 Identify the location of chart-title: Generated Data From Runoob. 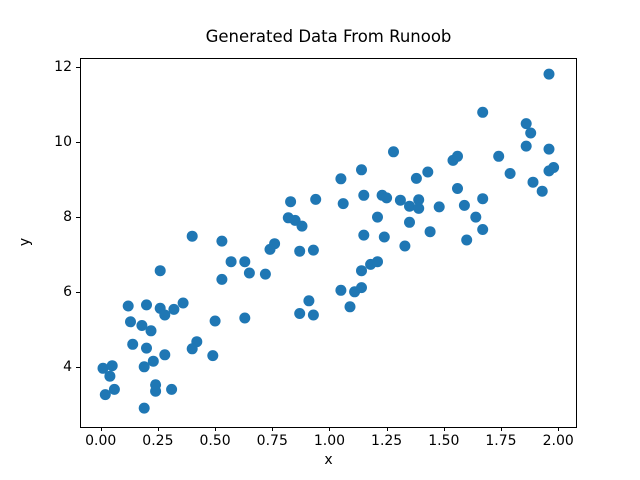
(328, 36).